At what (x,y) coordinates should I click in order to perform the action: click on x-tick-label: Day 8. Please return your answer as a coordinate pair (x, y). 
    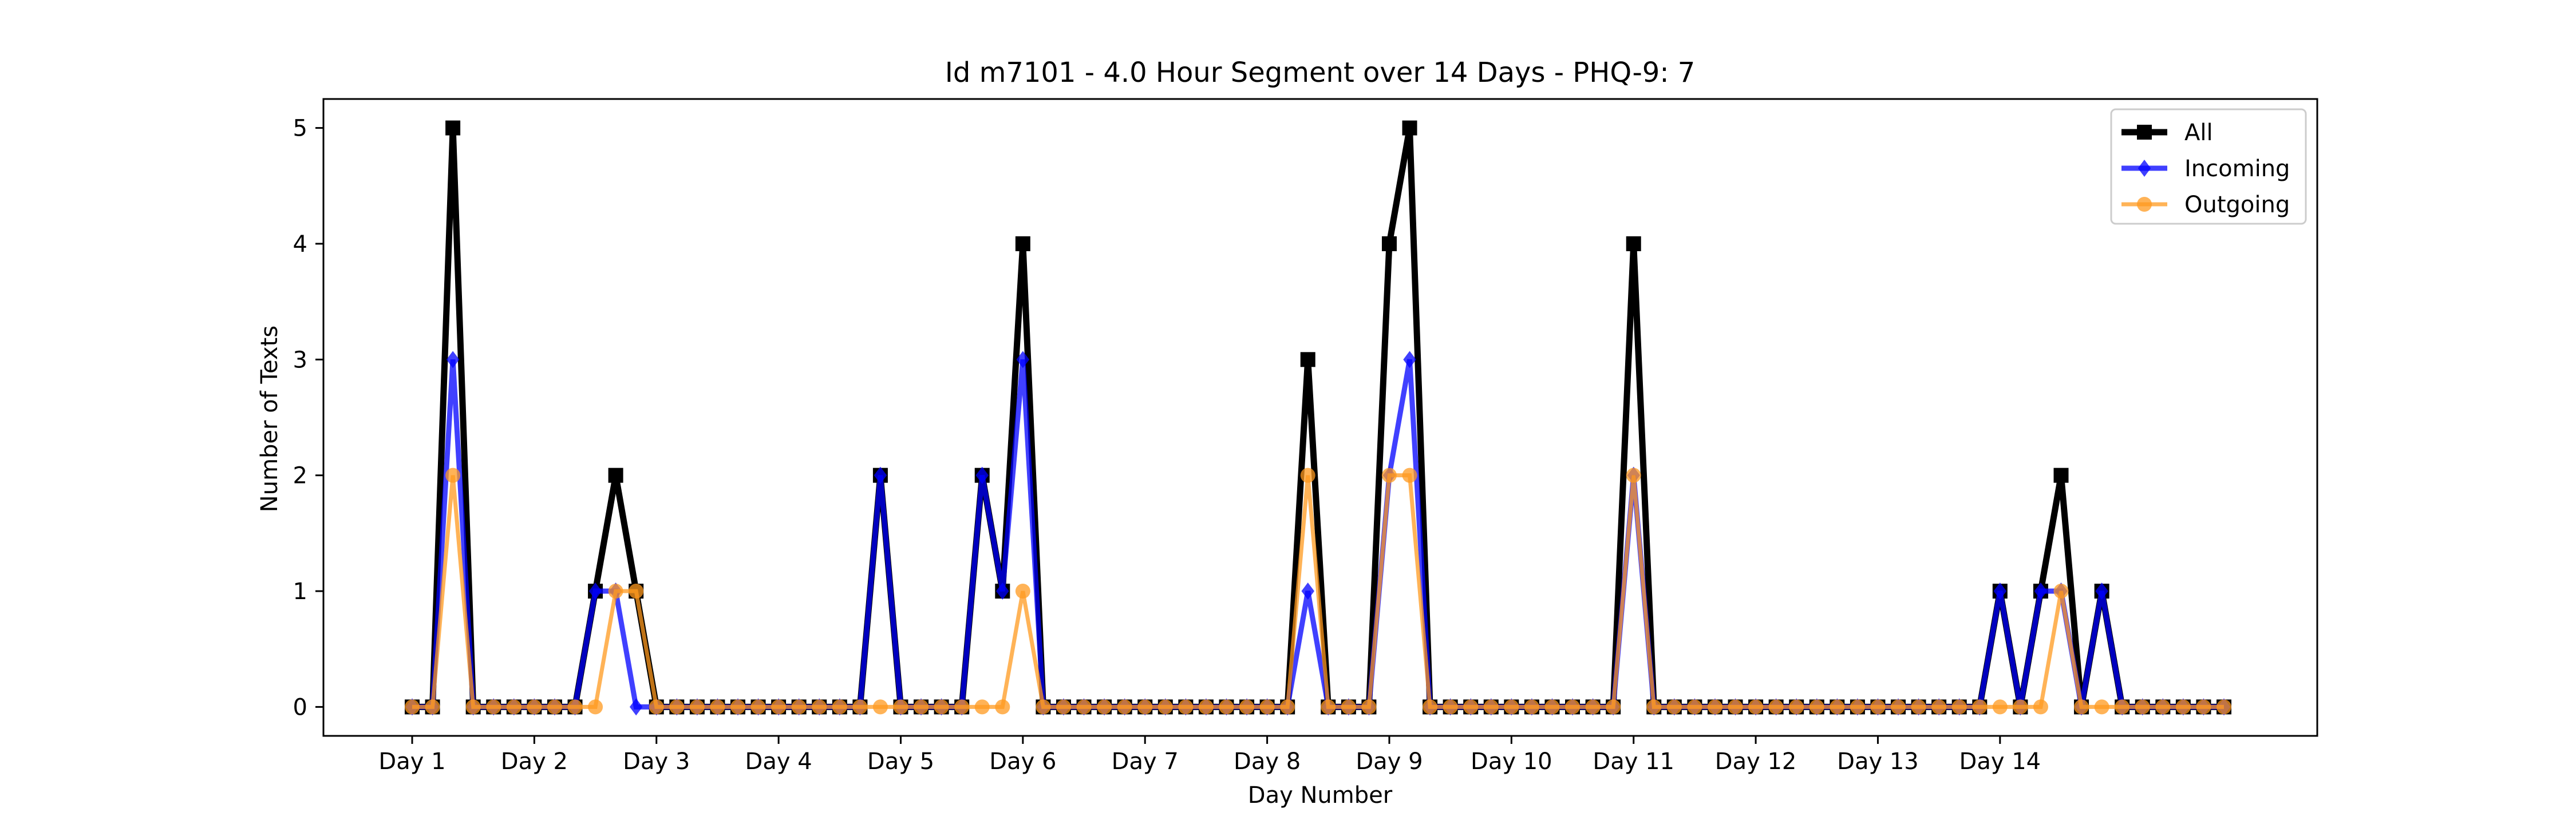
    Looking at the image, I should click on (1267, 761).